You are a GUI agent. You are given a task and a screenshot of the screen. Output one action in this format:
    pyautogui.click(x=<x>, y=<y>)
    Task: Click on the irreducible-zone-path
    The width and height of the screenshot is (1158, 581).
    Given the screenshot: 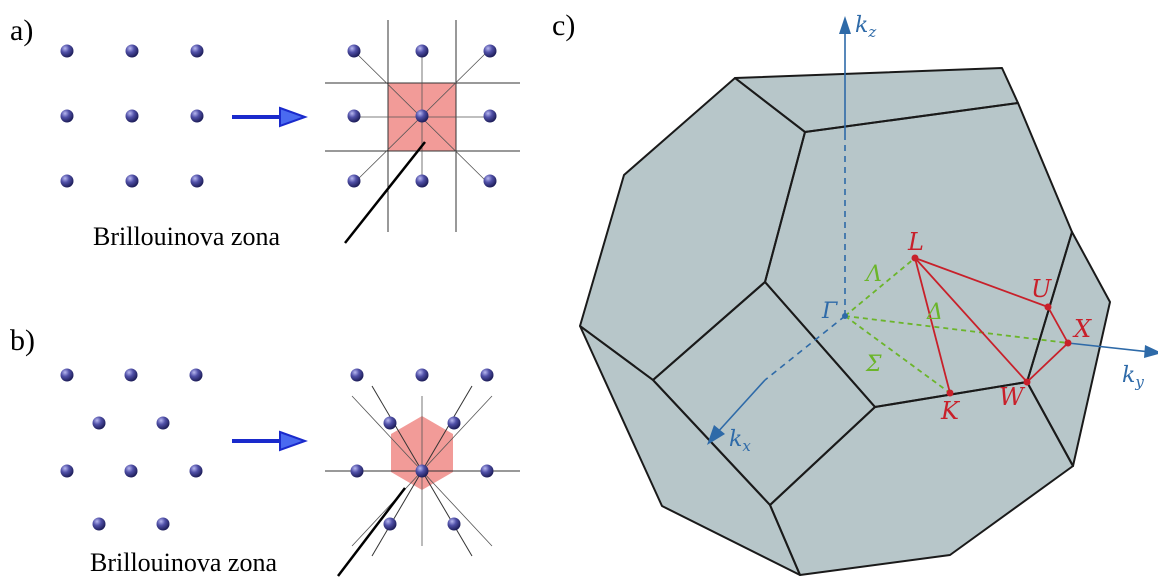 What is the action you would take?
    pyautogui.click(x=991, y=325)
    